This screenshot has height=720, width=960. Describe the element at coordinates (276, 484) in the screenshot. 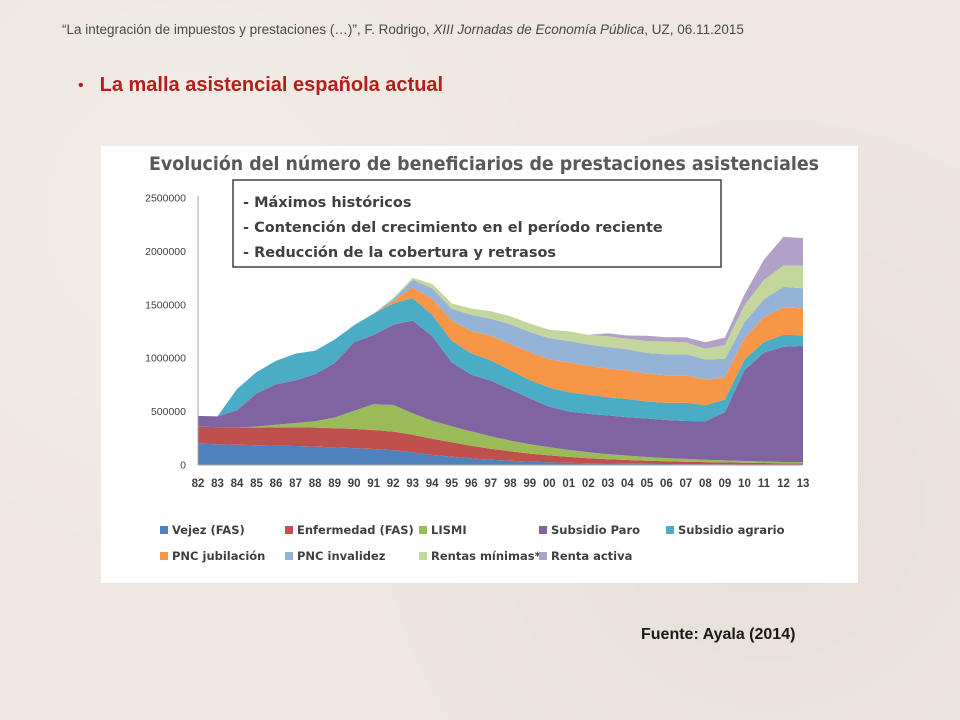

I see `x-tick-label: 86` at that location.